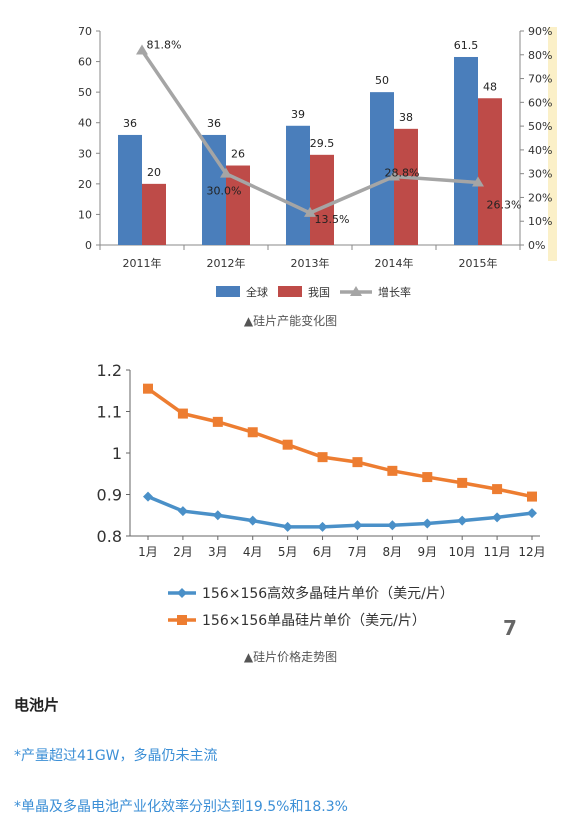 The height and width of the screenshot is (828, 581). What do you see at coordinates (85, 123) in the screenshot?
I see `y-tick-label: 40` at bounding box center [85, 123].